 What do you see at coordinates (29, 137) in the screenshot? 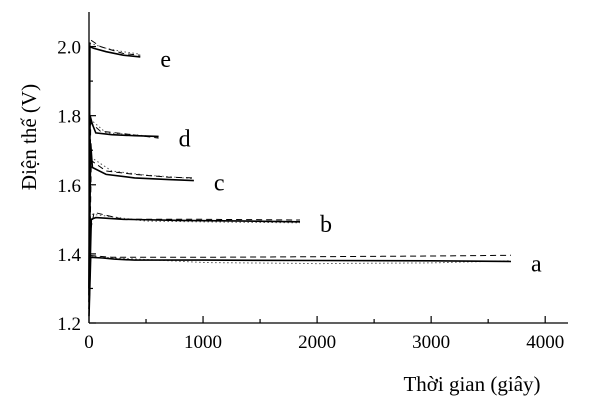
I see `y-axis-title: Điện thế (V)` at bounding box center [29, 137].